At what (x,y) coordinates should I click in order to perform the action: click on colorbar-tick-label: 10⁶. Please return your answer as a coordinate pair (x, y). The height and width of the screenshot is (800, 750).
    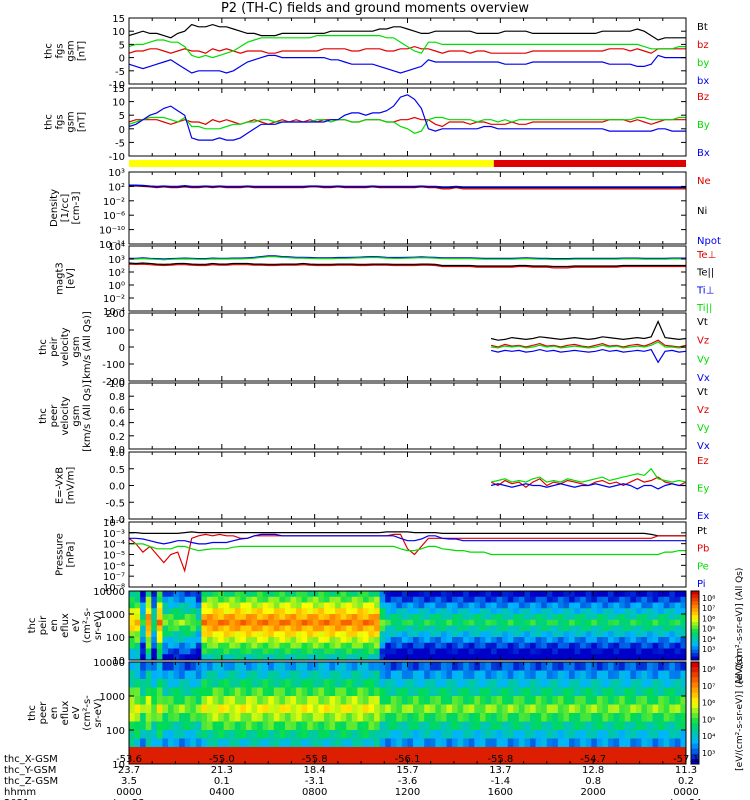
    Looking at the image, I should click on (708, 703).